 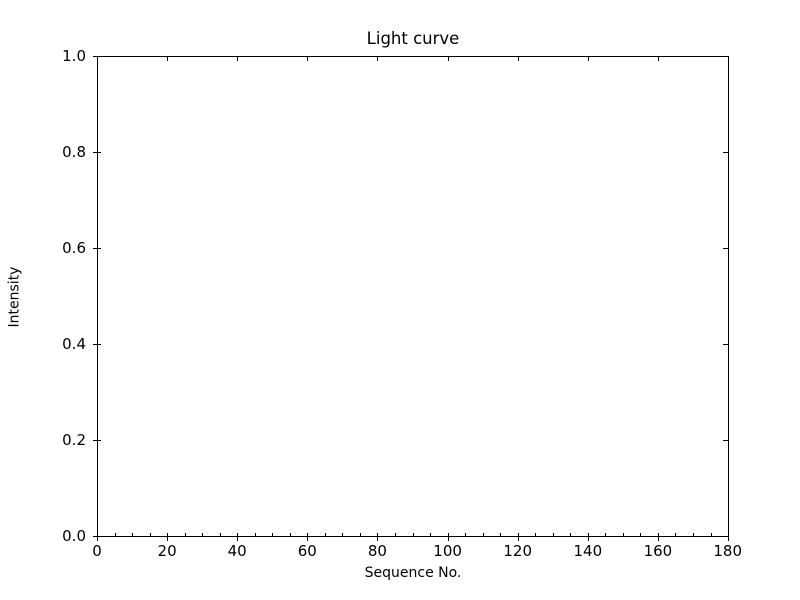 What do you see at coordinates (728, 551) in the screenshot?
I see `x-axis-tick-label: 180` at bounding box center [728, 551].